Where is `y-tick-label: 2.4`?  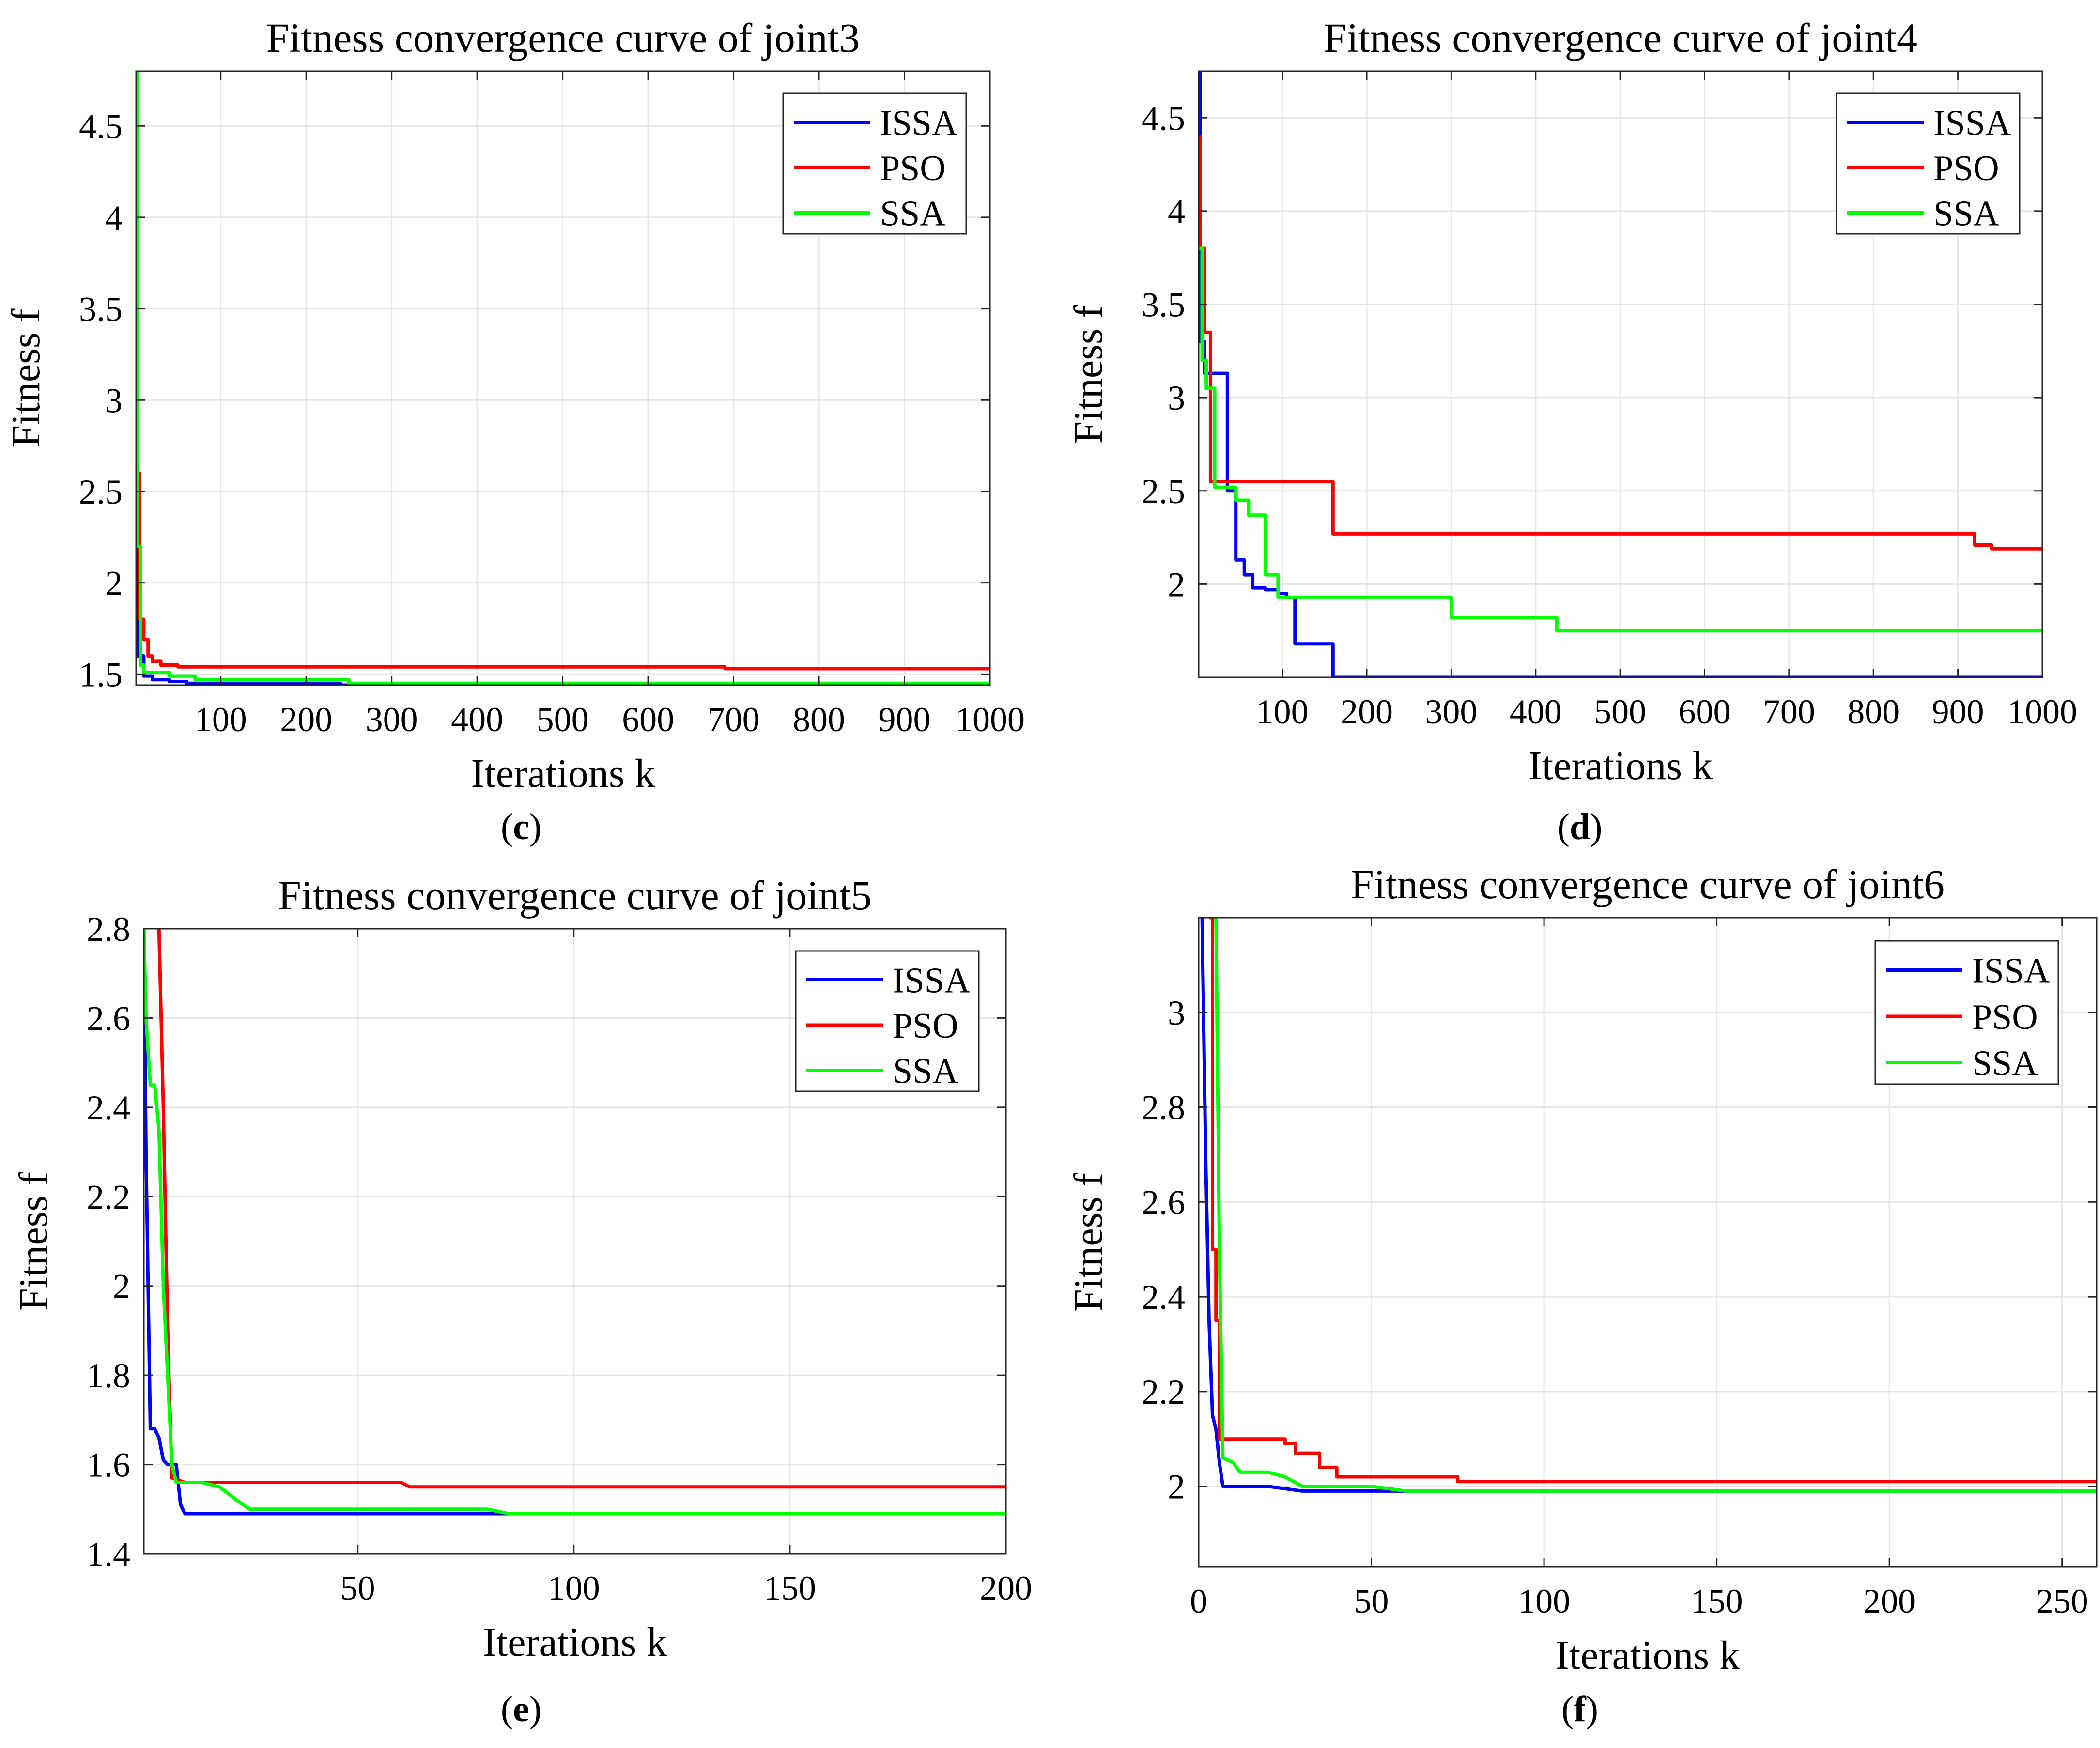 y-tick-label: 2.4 is located at coordinates (108, 1108).